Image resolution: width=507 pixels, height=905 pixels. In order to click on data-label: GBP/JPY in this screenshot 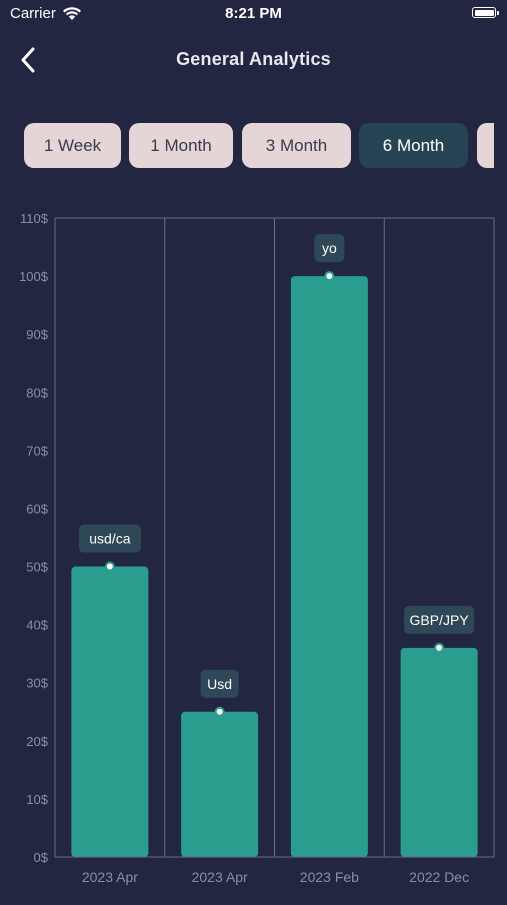, I will do `click(440, 620)`.